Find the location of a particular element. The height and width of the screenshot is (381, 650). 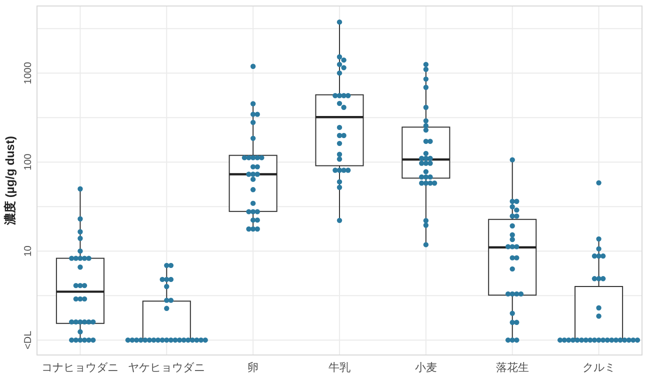

x-tick-label: 小麦 is located at coordinates (425, 367).